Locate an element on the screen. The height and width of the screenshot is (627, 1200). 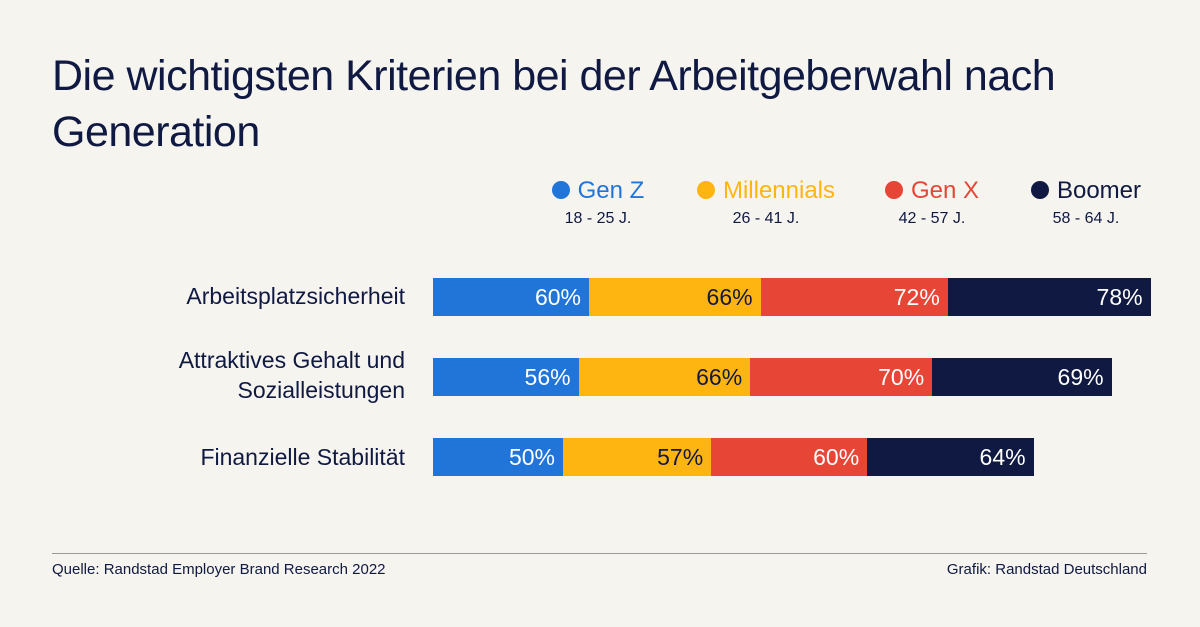
data-label-gen-x-row-1: 70% is located at coordinates (901, 377).